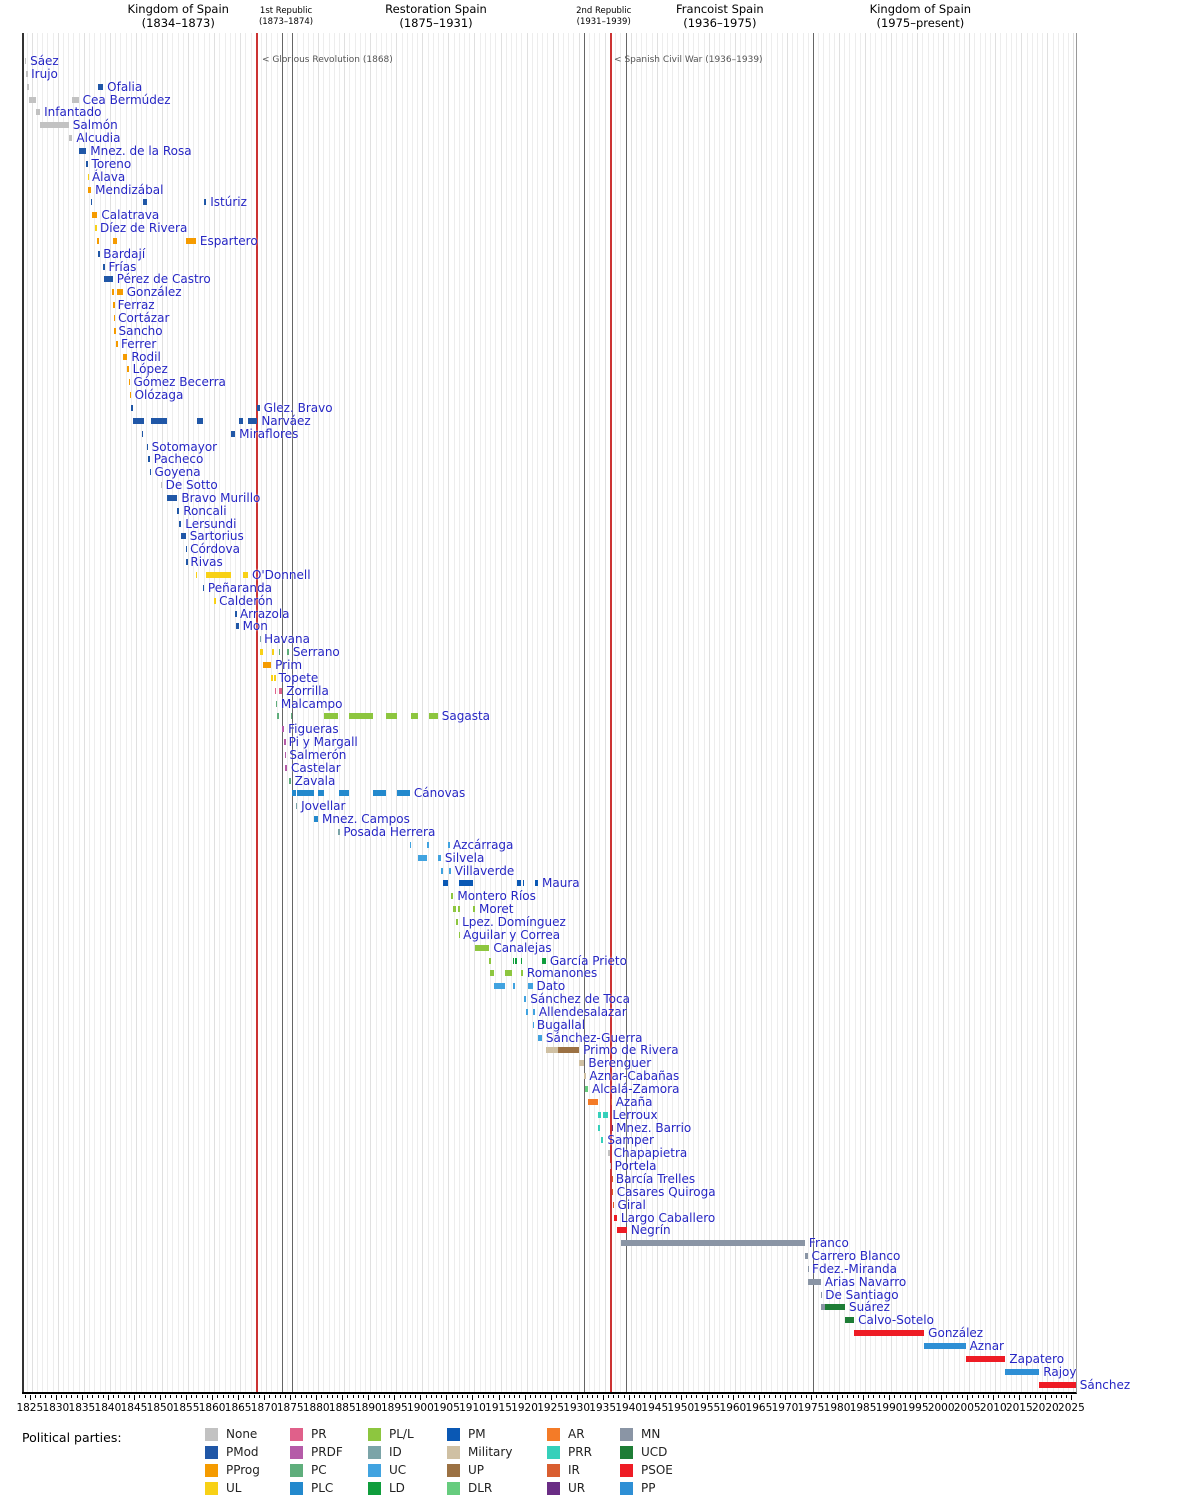 The image size is (1200, 1510). I want to click on era-boundary-1975, so click(813, 712).